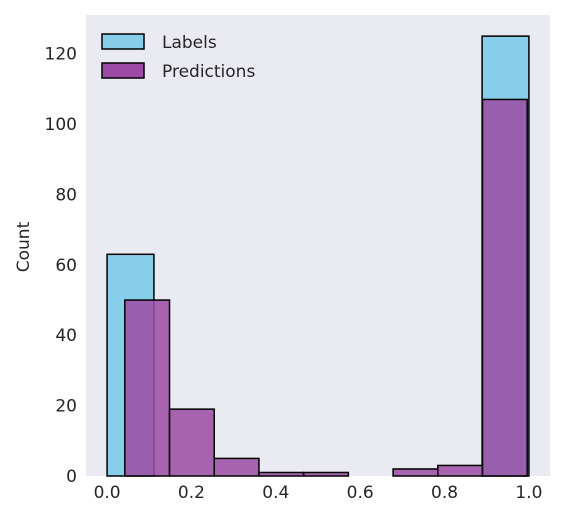  Describe the element at coordinates (208, 72) in the screenshot. I see `legend-label-predictions: Predictions` at that location.